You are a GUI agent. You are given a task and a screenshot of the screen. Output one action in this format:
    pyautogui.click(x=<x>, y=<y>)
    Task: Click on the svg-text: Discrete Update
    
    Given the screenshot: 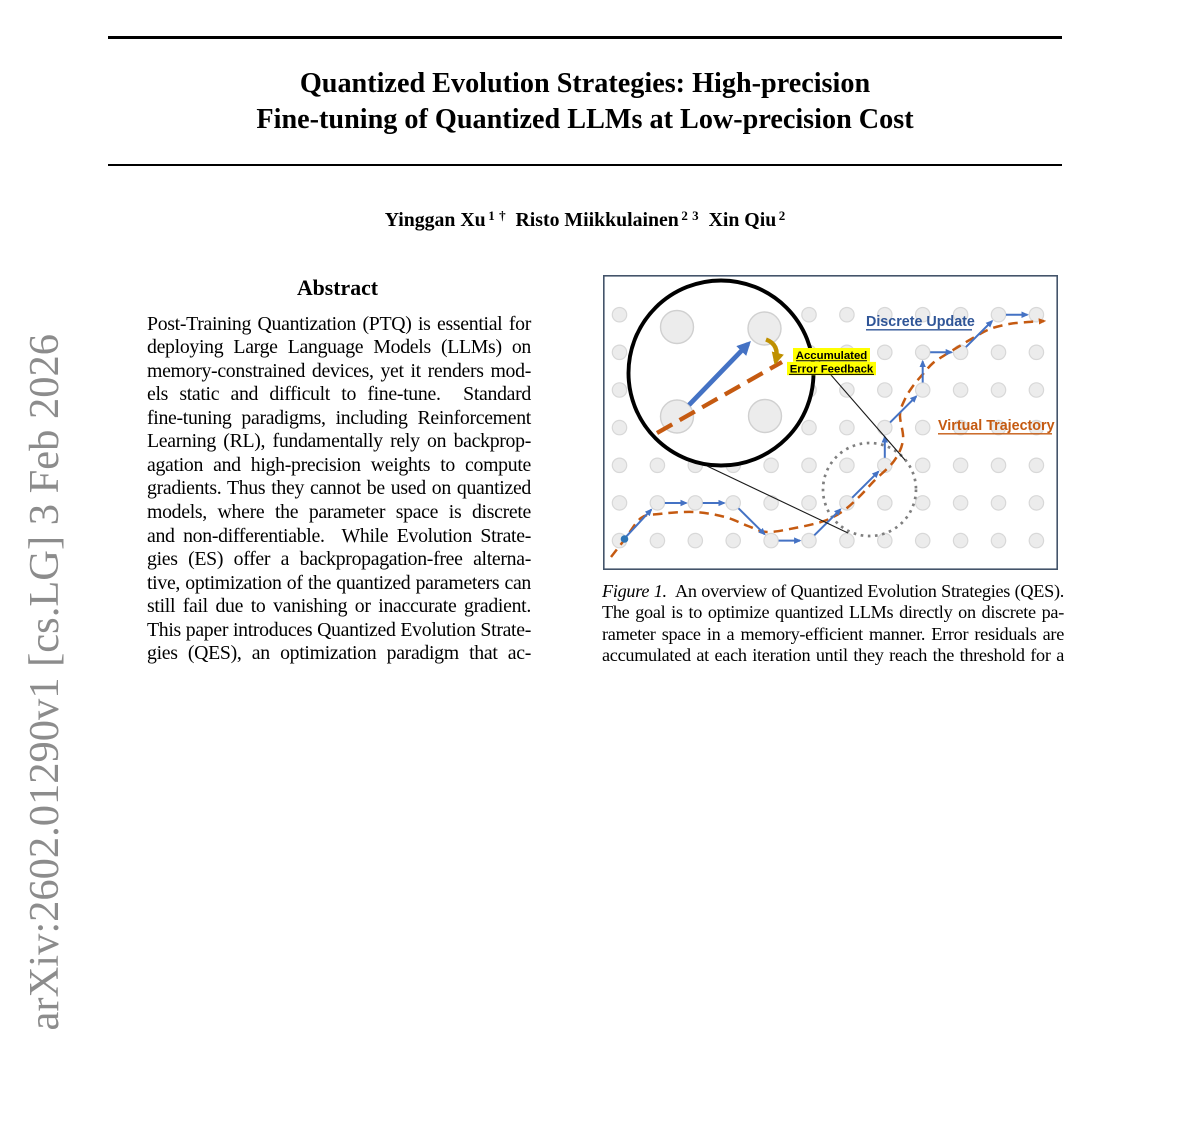 What is the action you would take?
    pyautogui.click(x=920, y=322)
    